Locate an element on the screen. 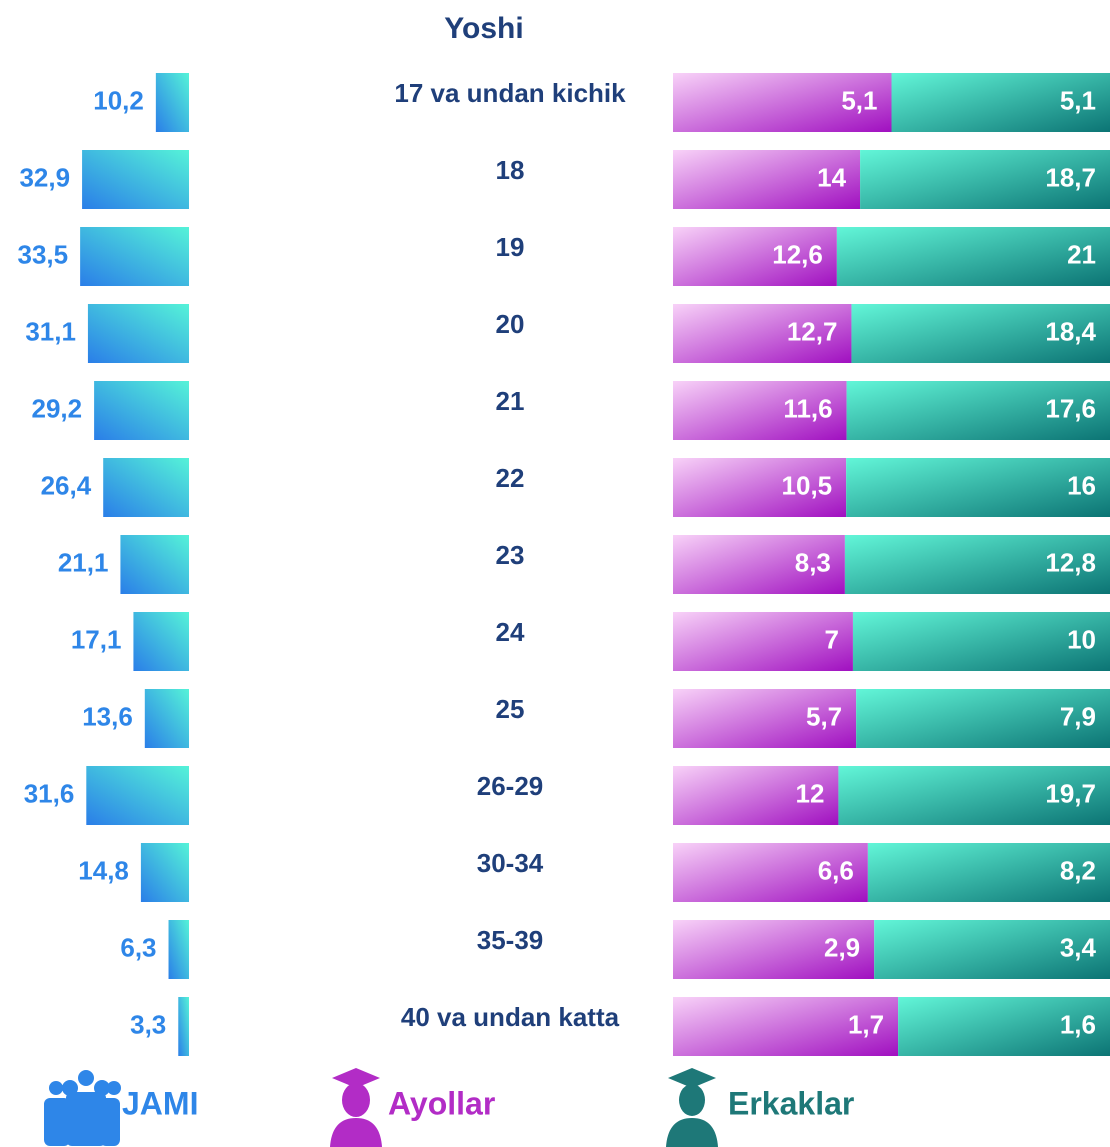  value-label-jami: 10,2 is located at coordinates (118, 100).